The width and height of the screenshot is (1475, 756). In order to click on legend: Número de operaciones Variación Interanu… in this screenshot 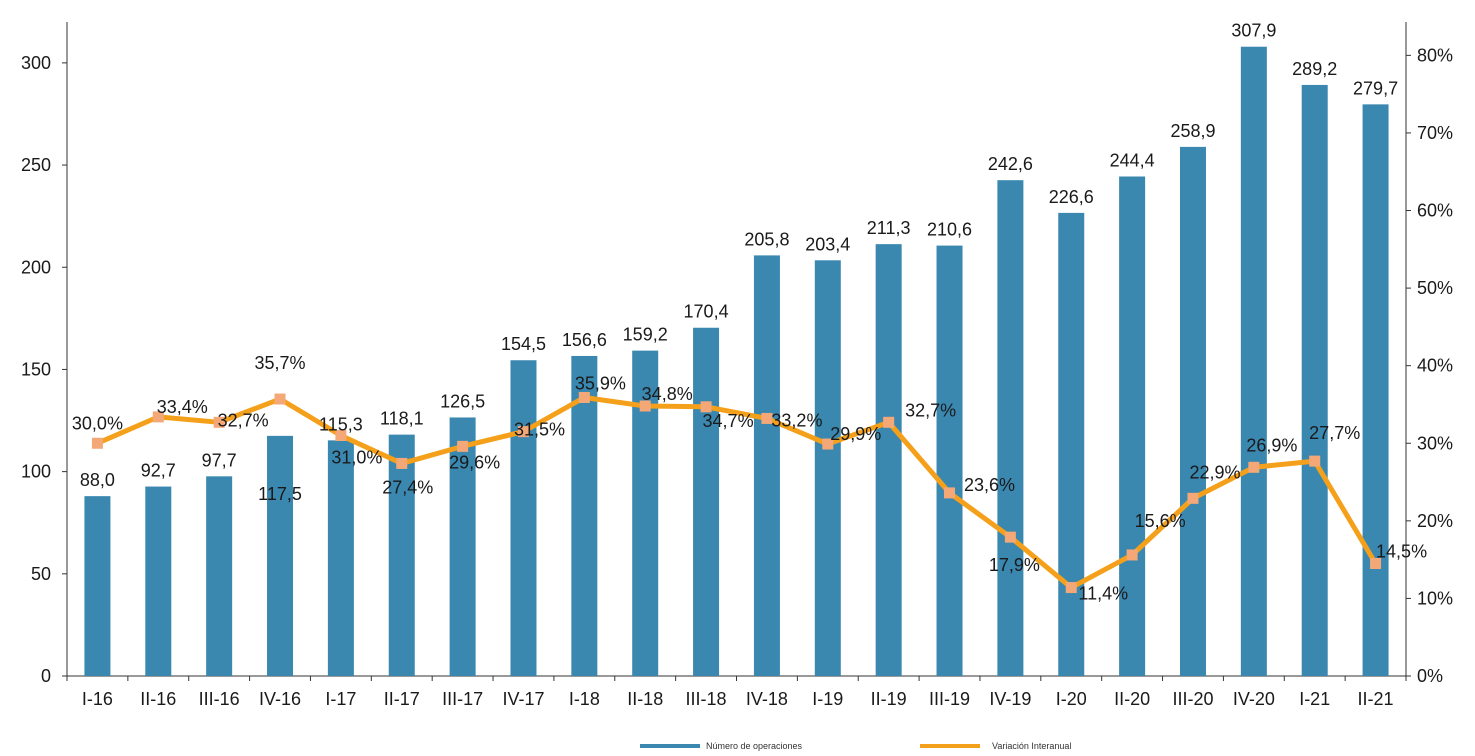, I will do `click(855, 746)`.